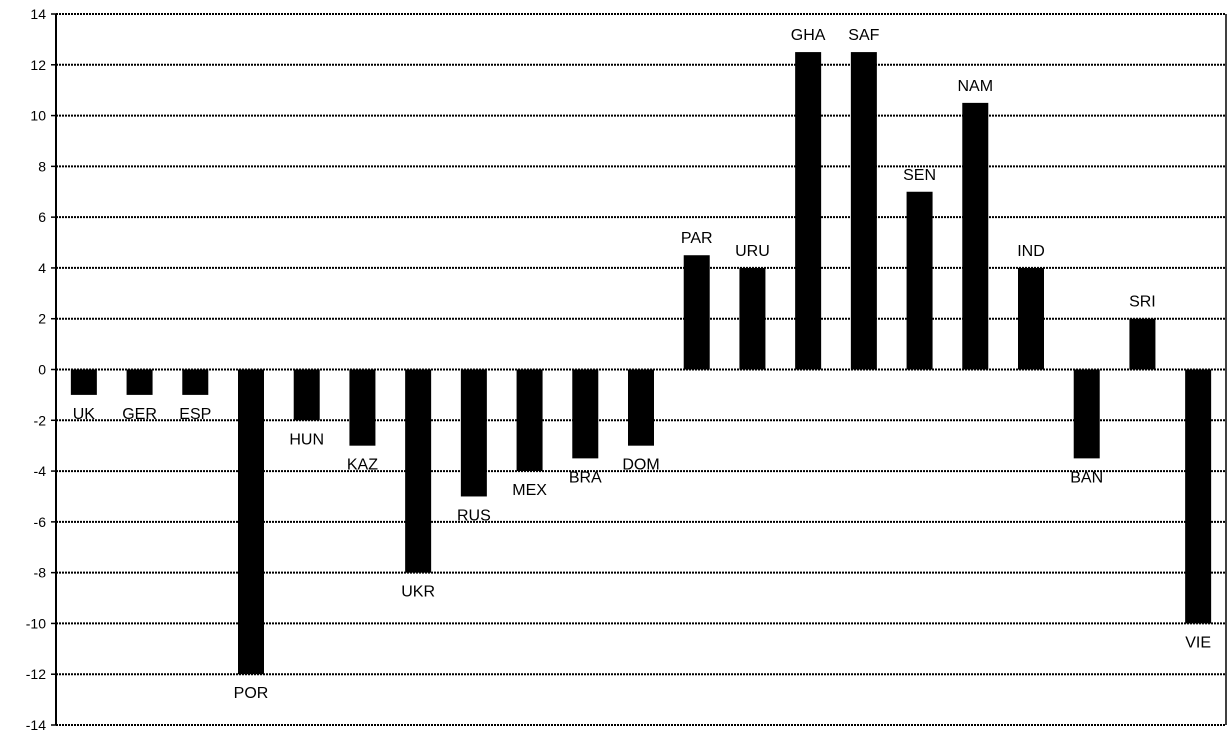  I want to click on bar-label-uk: UK, so click(84, 414).